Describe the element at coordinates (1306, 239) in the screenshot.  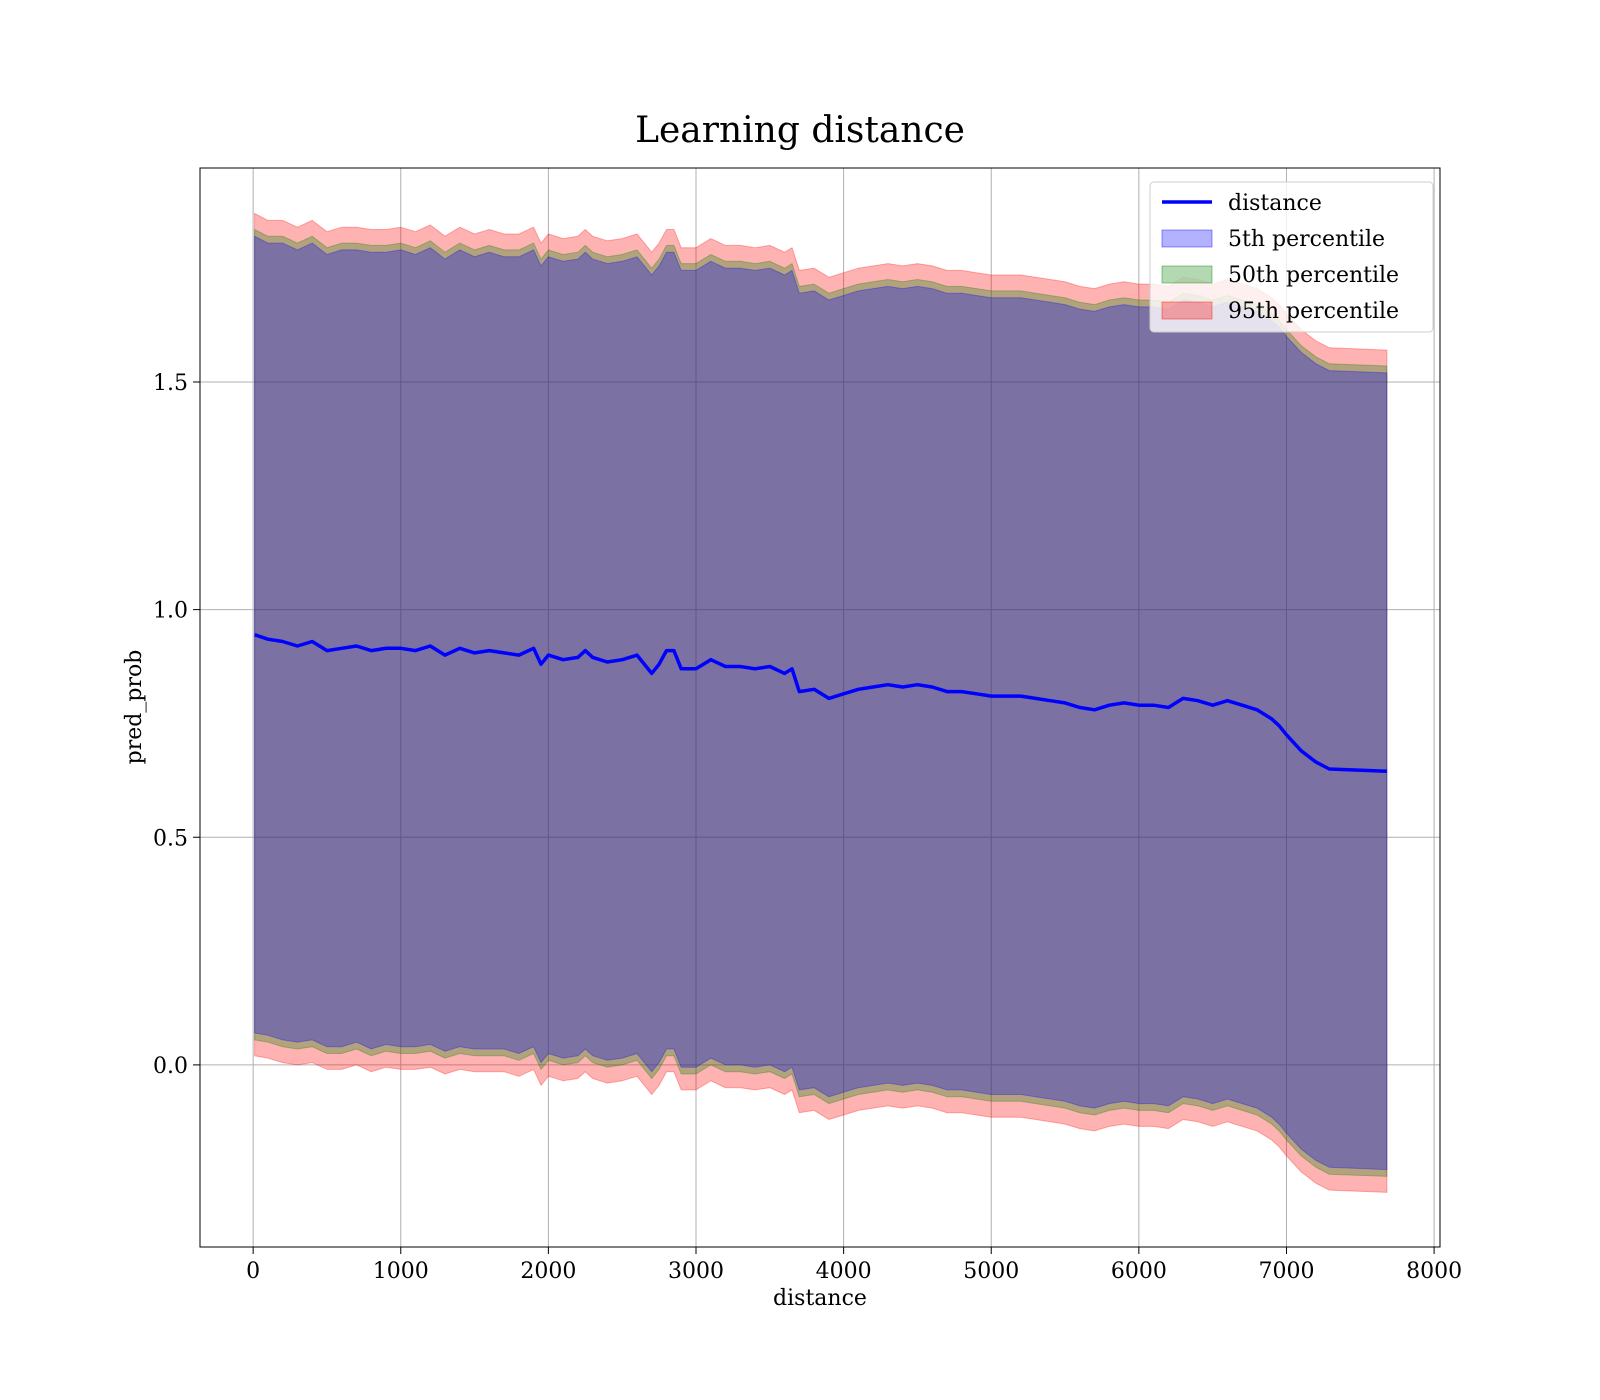
I see `legend-label: 5th percentile` at that location.